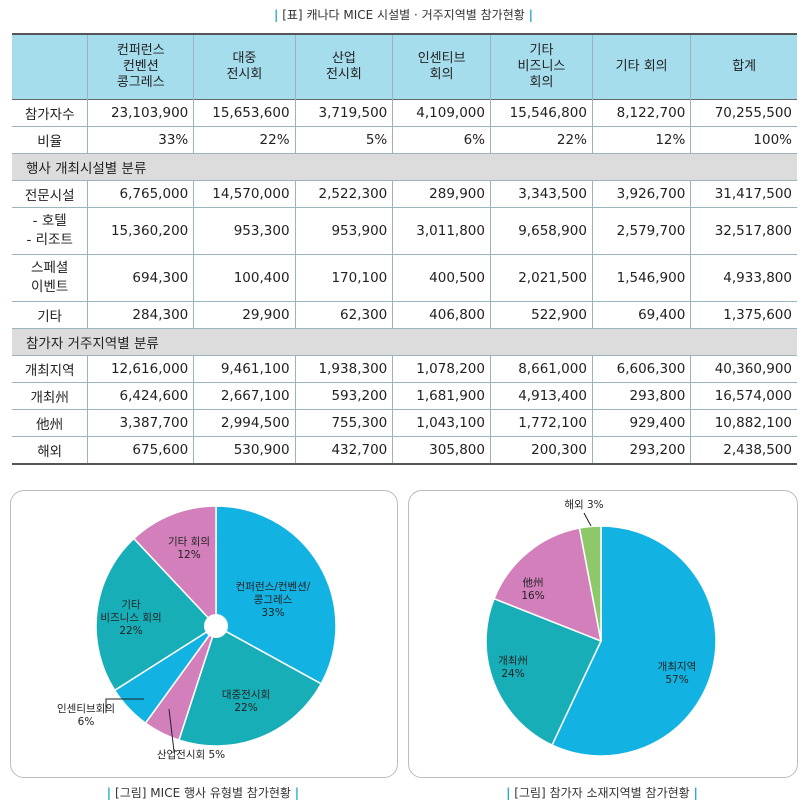  Describe the element at coordinates (244, 369) in the screenshot. I see `table-cell: 9,461,100` at that location.